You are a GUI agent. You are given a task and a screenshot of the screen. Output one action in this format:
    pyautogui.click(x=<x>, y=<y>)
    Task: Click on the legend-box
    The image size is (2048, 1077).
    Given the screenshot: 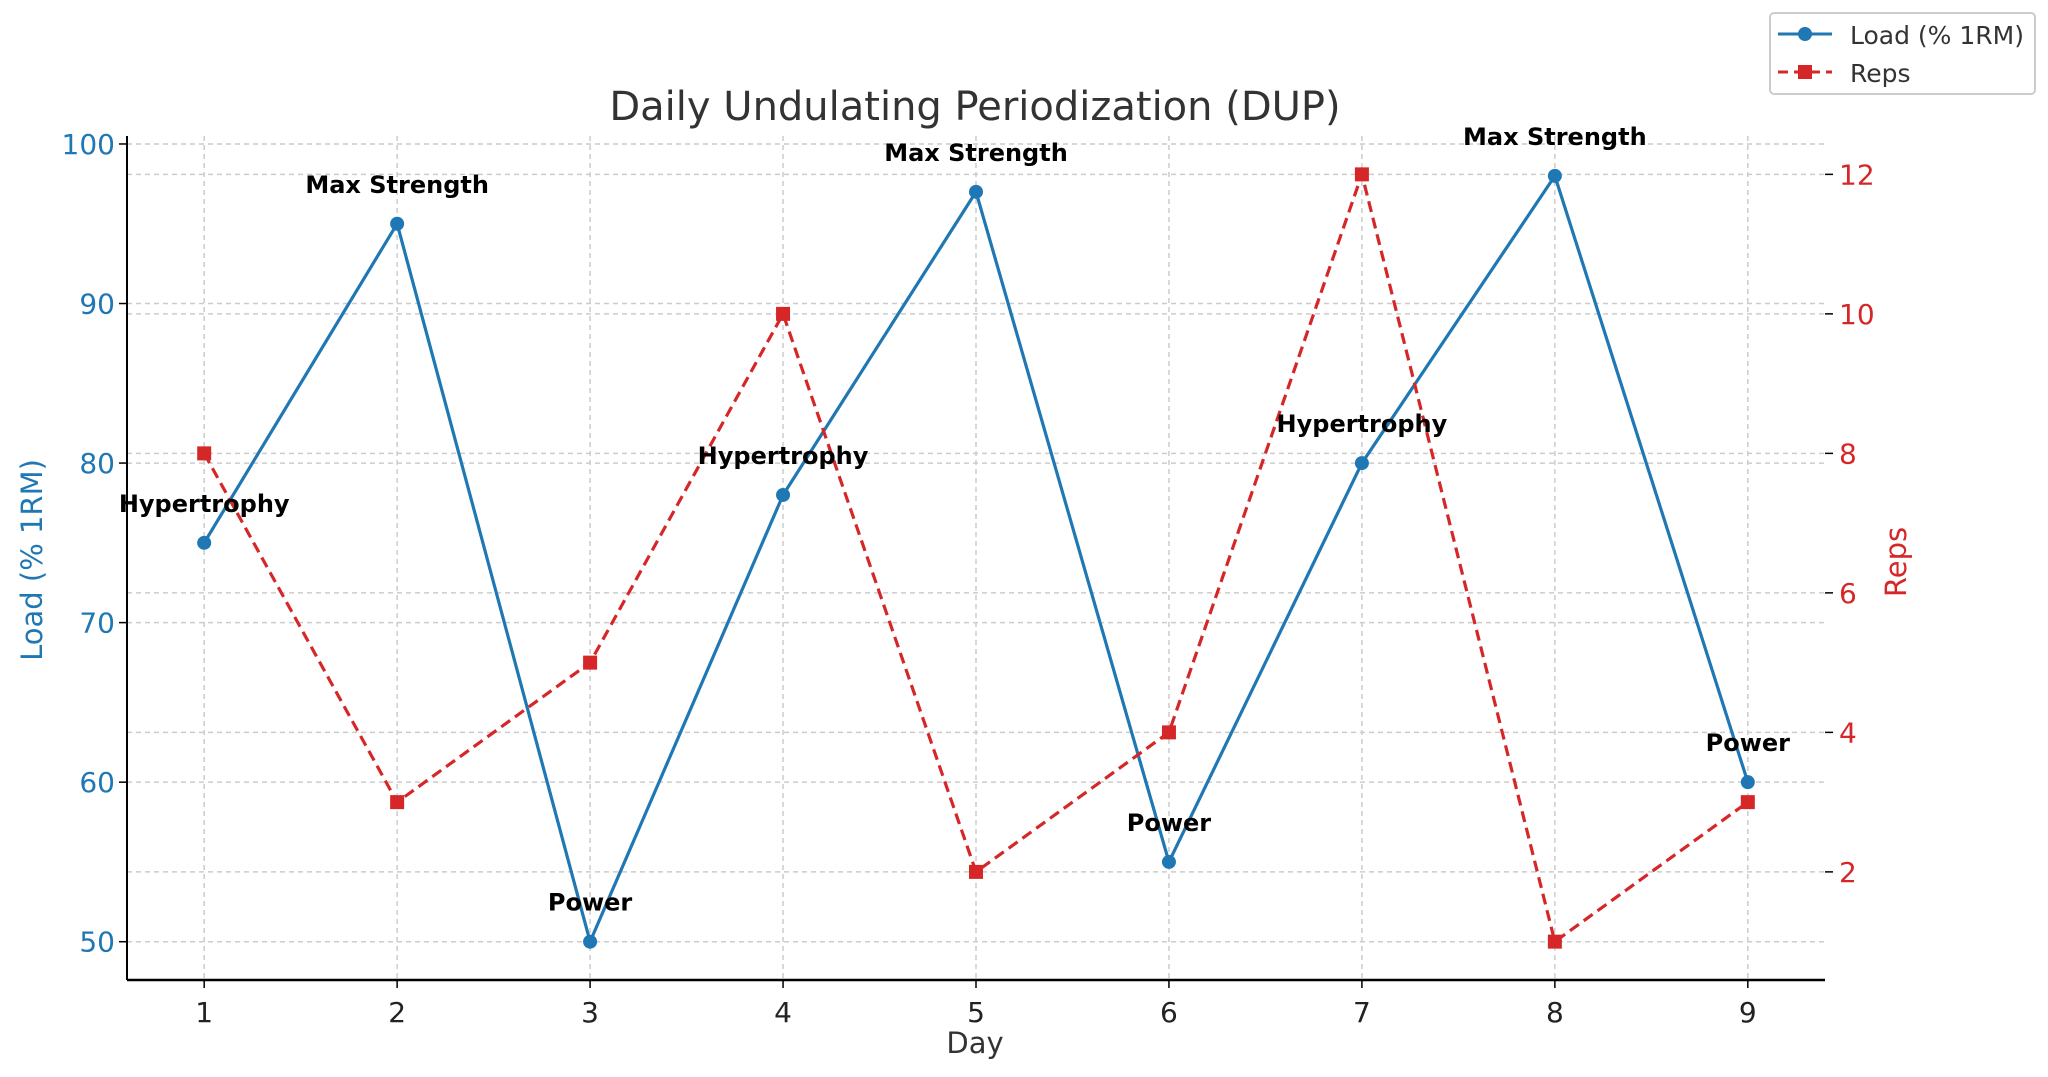 What is the action you would take?
    pyautogui.click(x=1902, y=53)
    